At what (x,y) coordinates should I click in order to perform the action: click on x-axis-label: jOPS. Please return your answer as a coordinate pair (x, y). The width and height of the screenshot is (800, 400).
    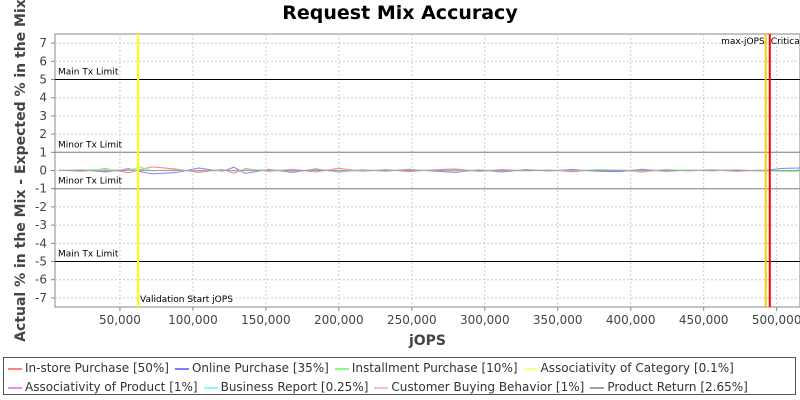
    Looking at the image, I should click on (427, 341).